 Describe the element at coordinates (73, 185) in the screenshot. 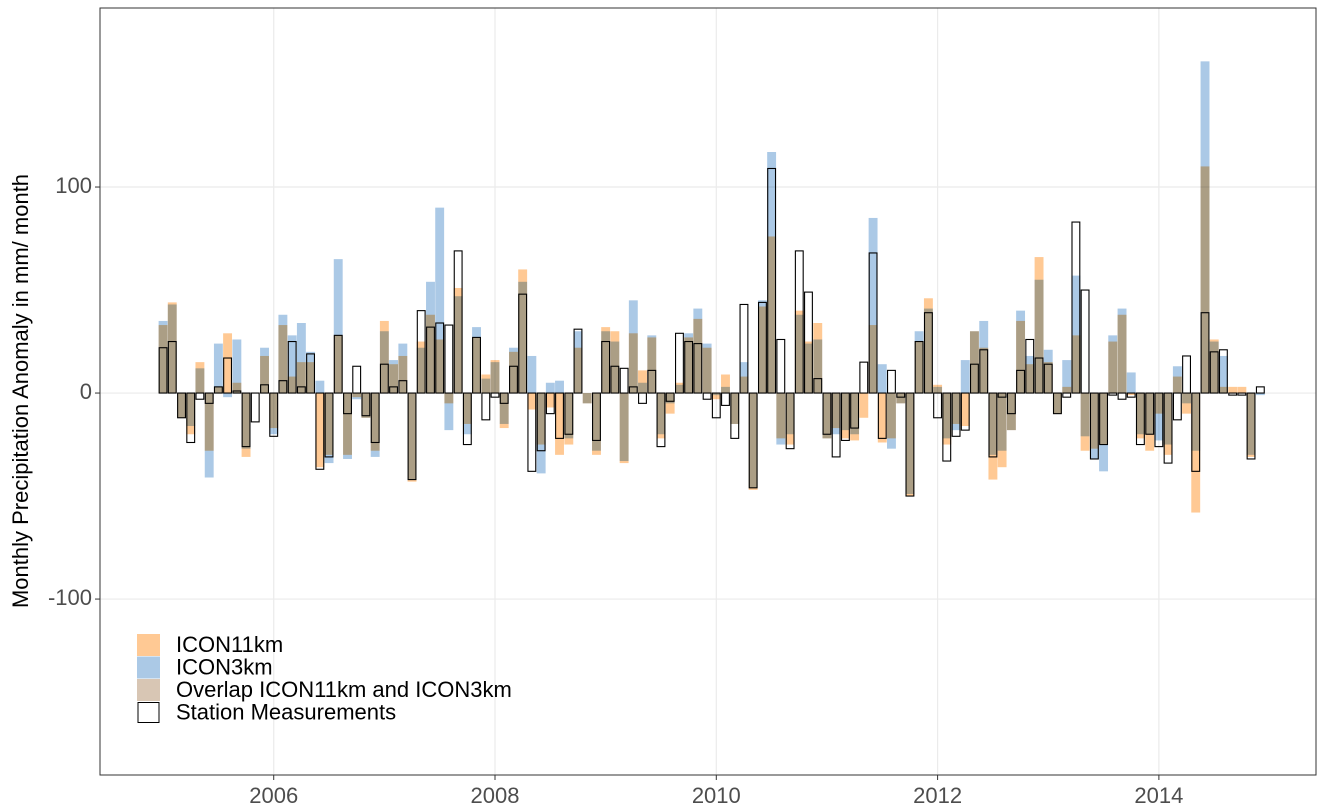

I see `y-tick-label: 100` at that location.